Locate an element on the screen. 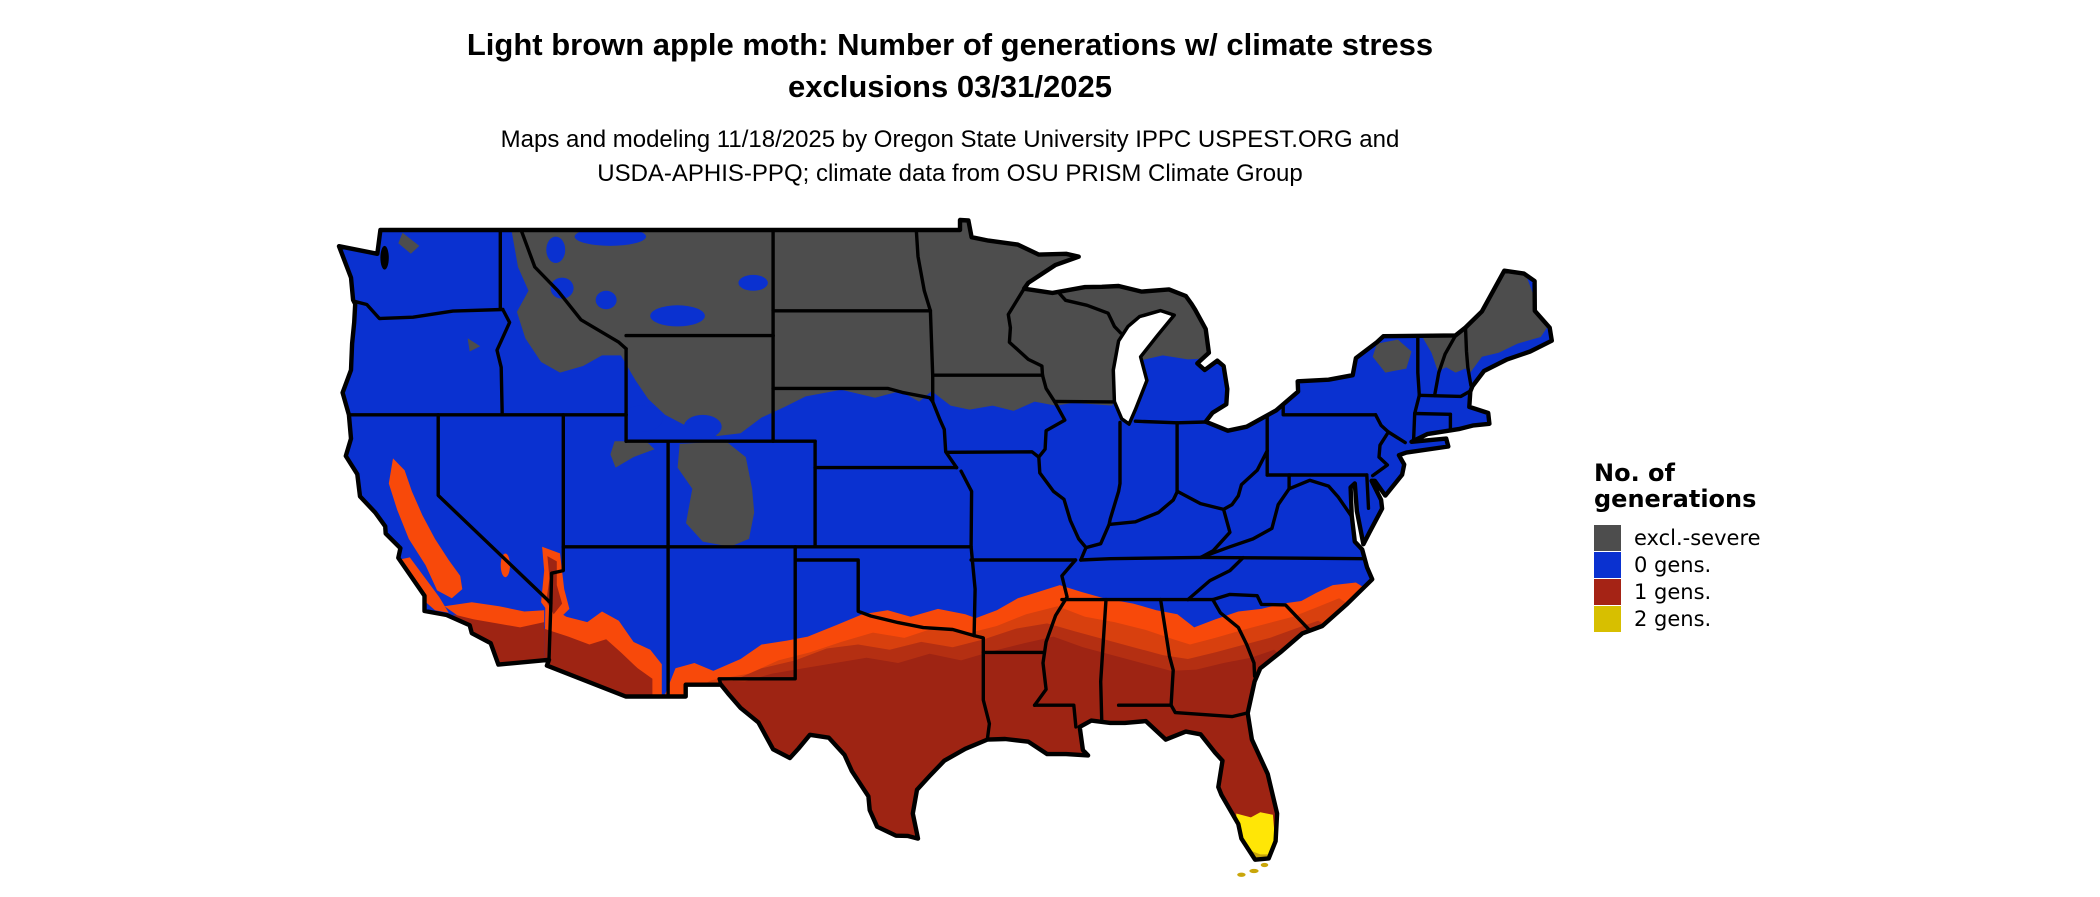 This screenshot has height=897, width=2100. legend-title-line-1: No. of is located at coordinates (1634, 473).